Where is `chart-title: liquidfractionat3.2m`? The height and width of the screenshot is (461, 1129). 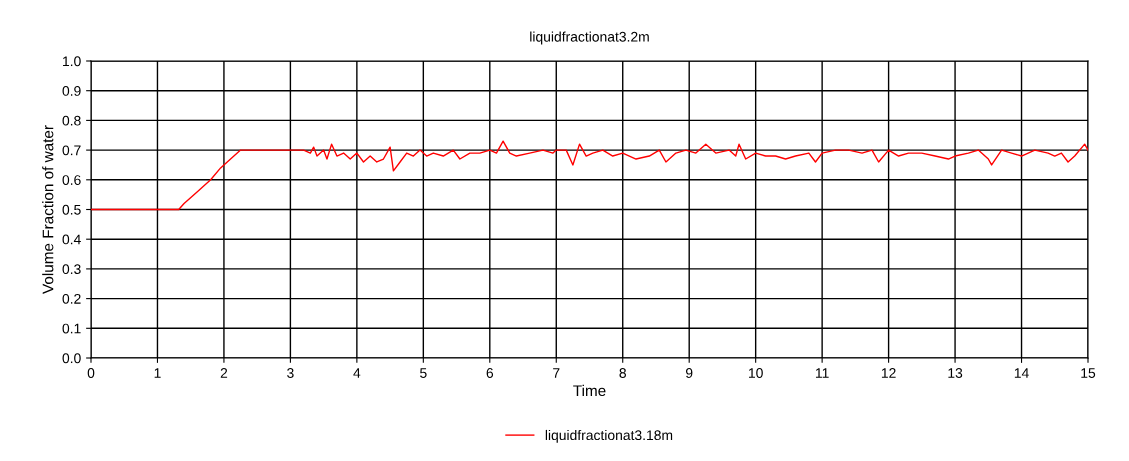
chart-title: liquidfractionat3.2m is located at coordinates (589, 38).